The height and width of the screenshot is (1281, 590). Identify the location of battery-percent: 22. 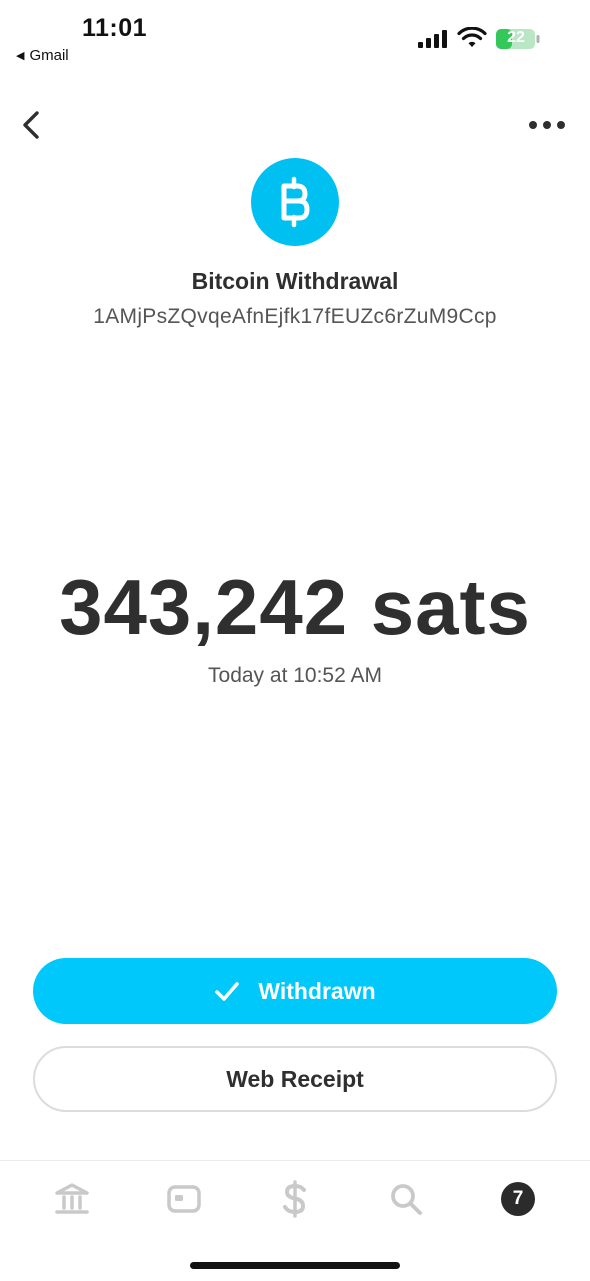
(516, 37).